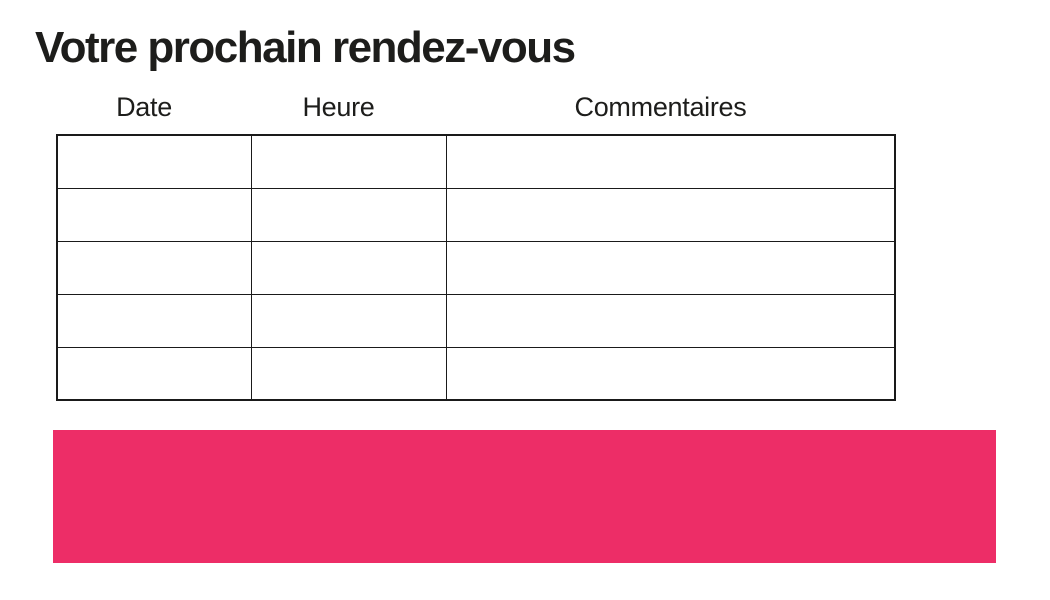 Image resolution: width=1050 pixels, height=600 pixels. I want to click on page-title: Votre prochain rendez-vous, so click(305, 47).